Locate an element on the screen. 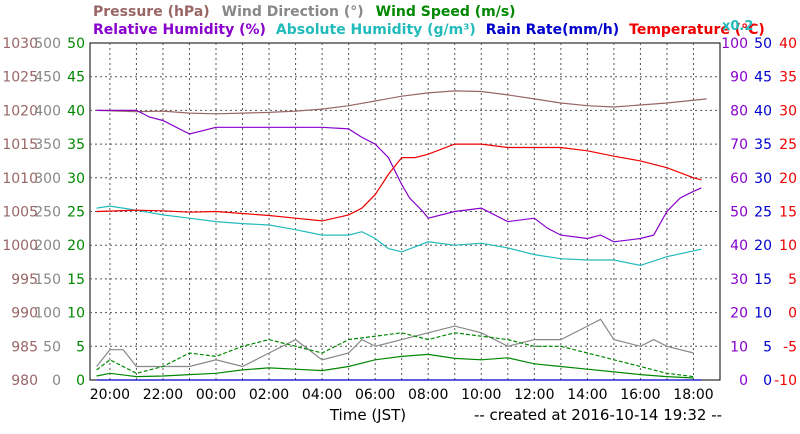 This screenshot has height=434, width=800. legend-entry-0: Pressure (hPa) is located at coordinates (151, 12).